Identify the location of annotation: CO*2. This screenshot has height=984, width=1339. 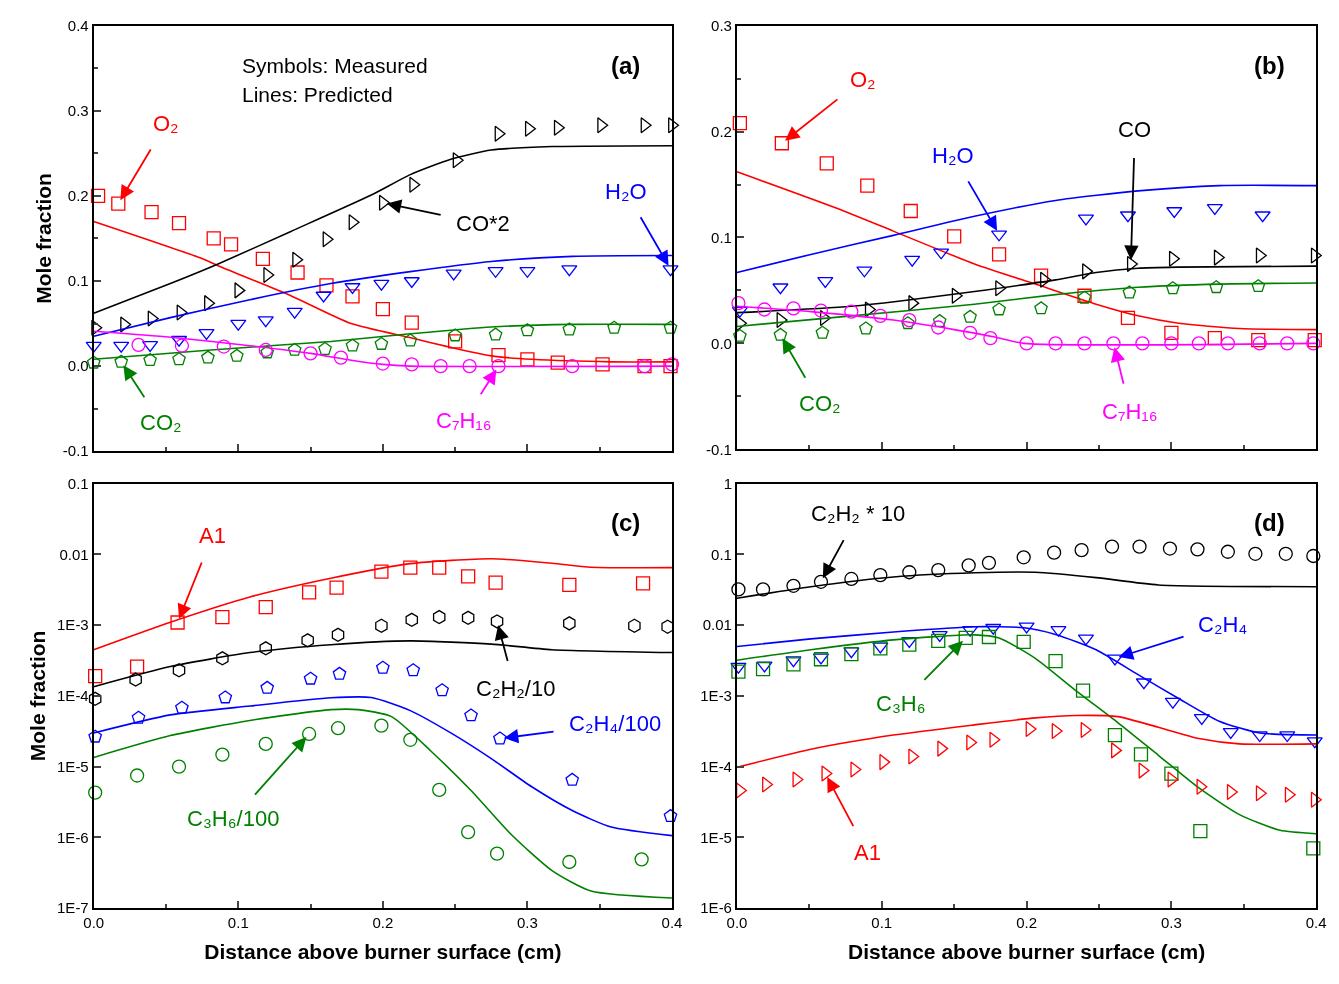
(483, 223).